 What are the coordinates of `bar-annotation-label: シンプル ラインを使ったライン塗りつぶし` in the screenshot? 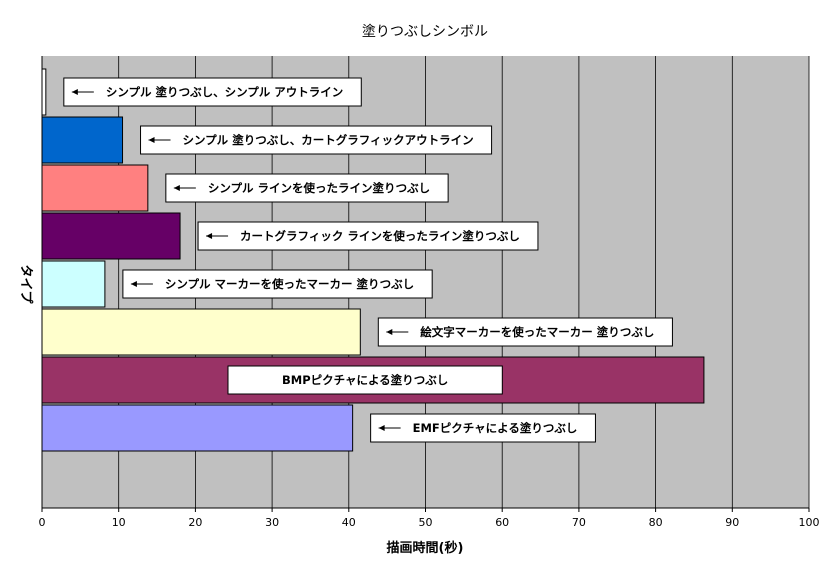 It's located at (319, 188).